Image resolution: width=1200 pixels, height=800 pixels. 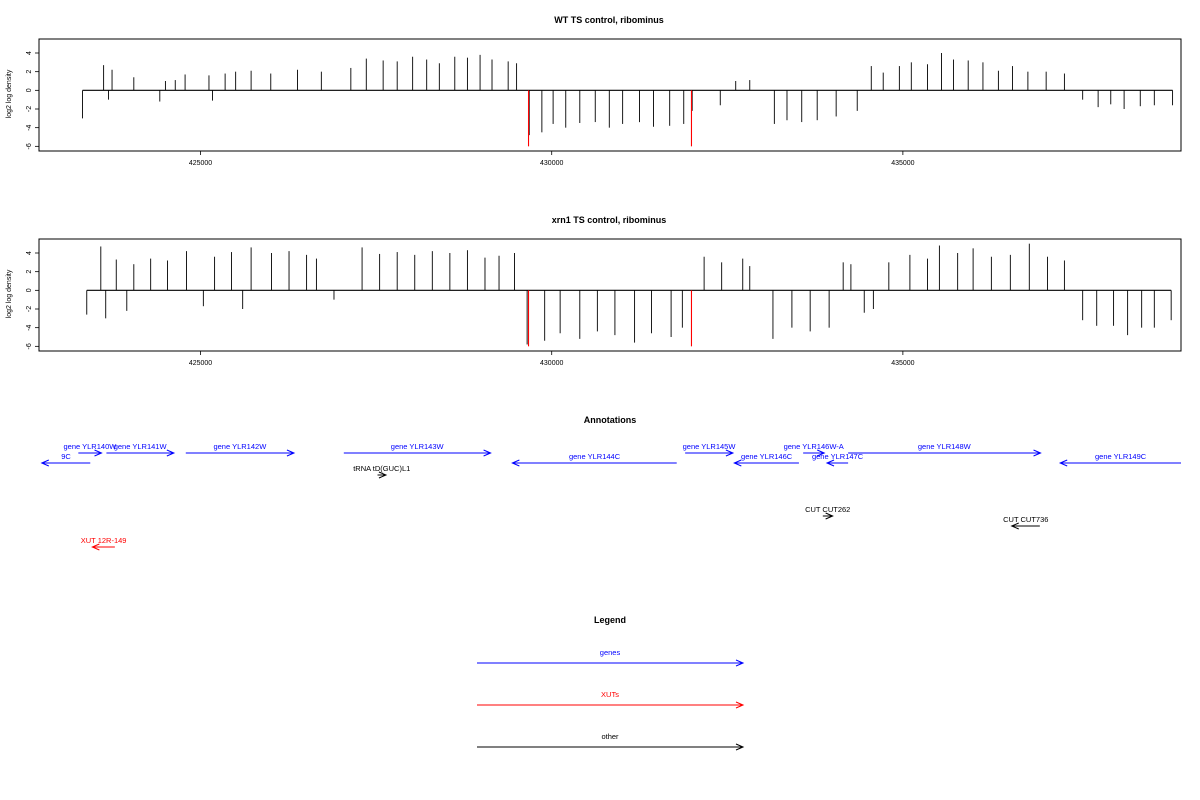 I want to click on legend: Legend genes XUTs other, so click(x=611, y=683).